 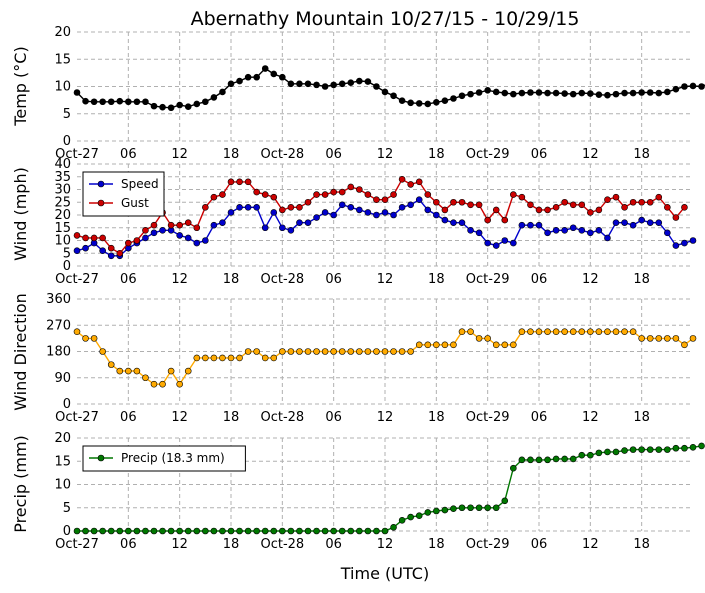 I want to click on temp-series-line, so click(x=390, y=88).